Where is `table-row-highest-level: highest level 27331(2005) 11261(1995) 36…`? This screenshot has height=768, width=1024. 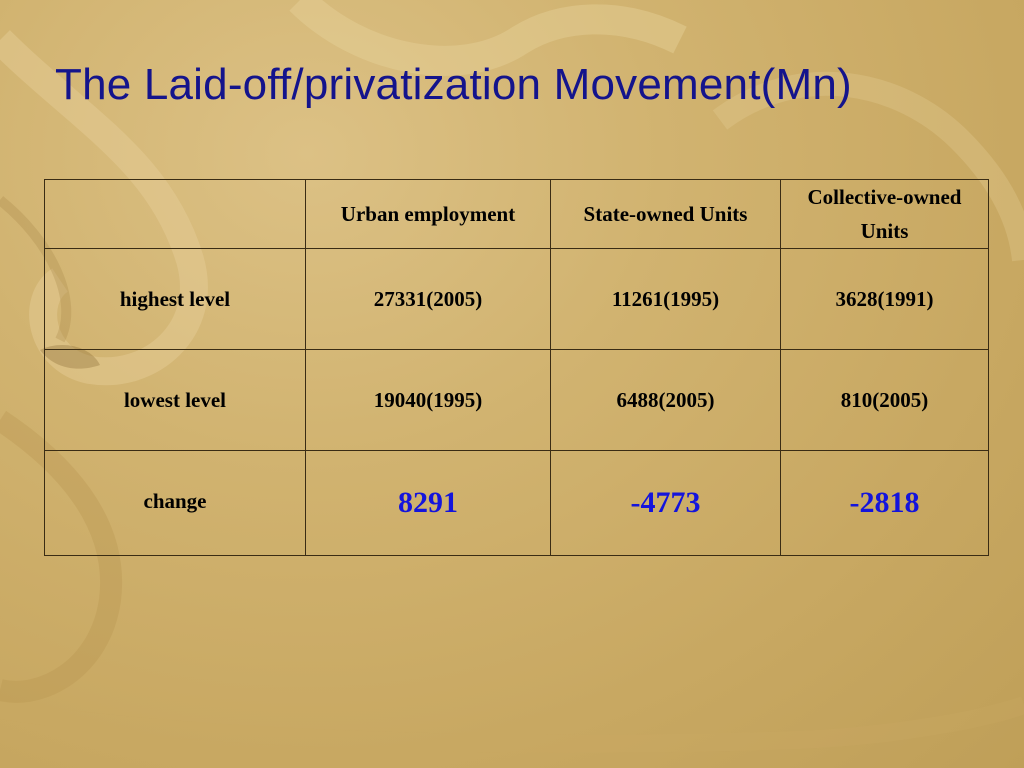
table-row-highest-level: highest level 27331(2005) 11261(1995) 36… is located at coordinates (516, 299).